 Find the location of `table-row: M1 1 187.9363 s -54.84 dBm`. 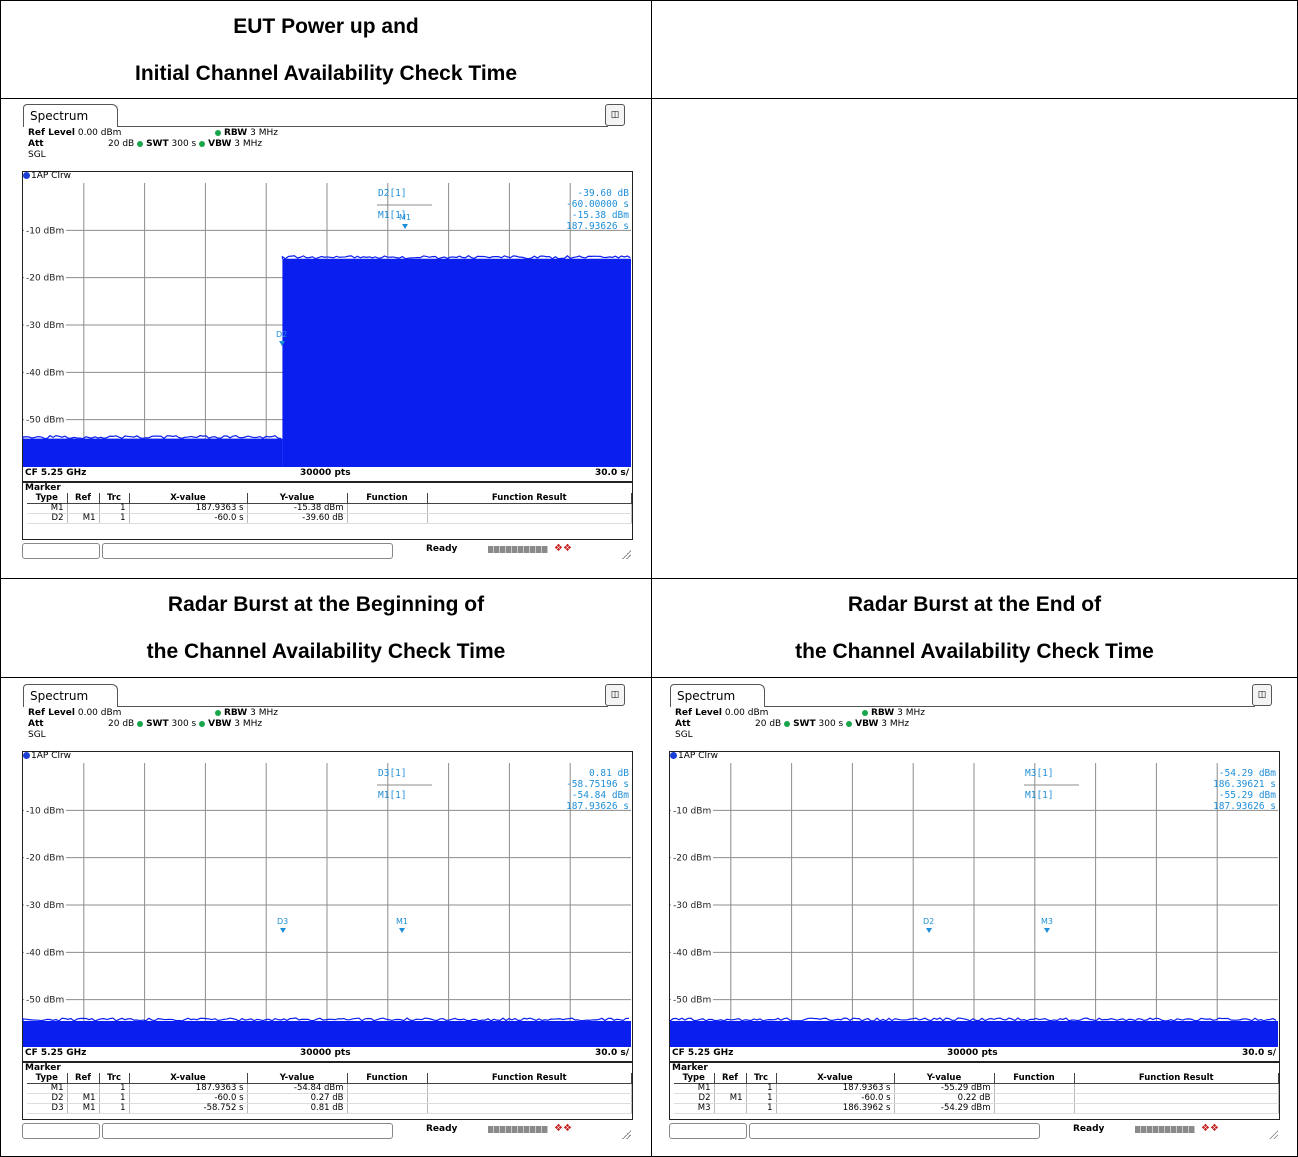

table-row: M1 1 187.9363 s -54.84 dBm is located at coordinates (329, 1088).